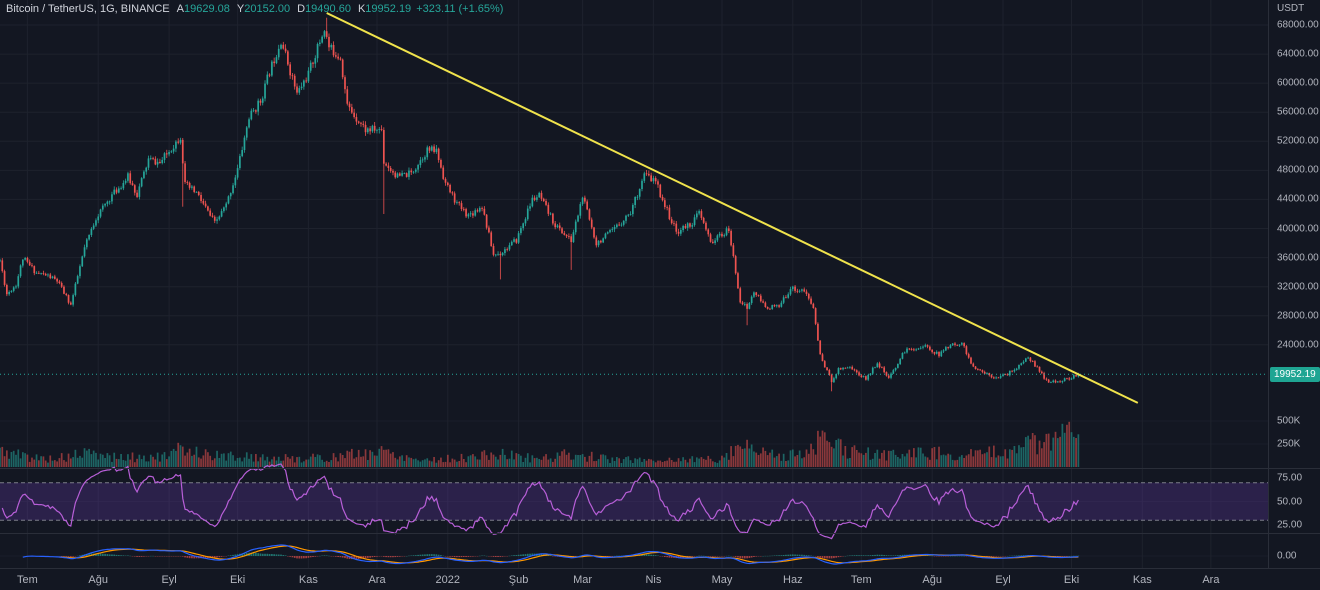 This screenshot has height=590, width=1320. Describe the element at coordinates (1298, 112) in the screenshot. I see `price-axis-label: 56000.00` at that location.